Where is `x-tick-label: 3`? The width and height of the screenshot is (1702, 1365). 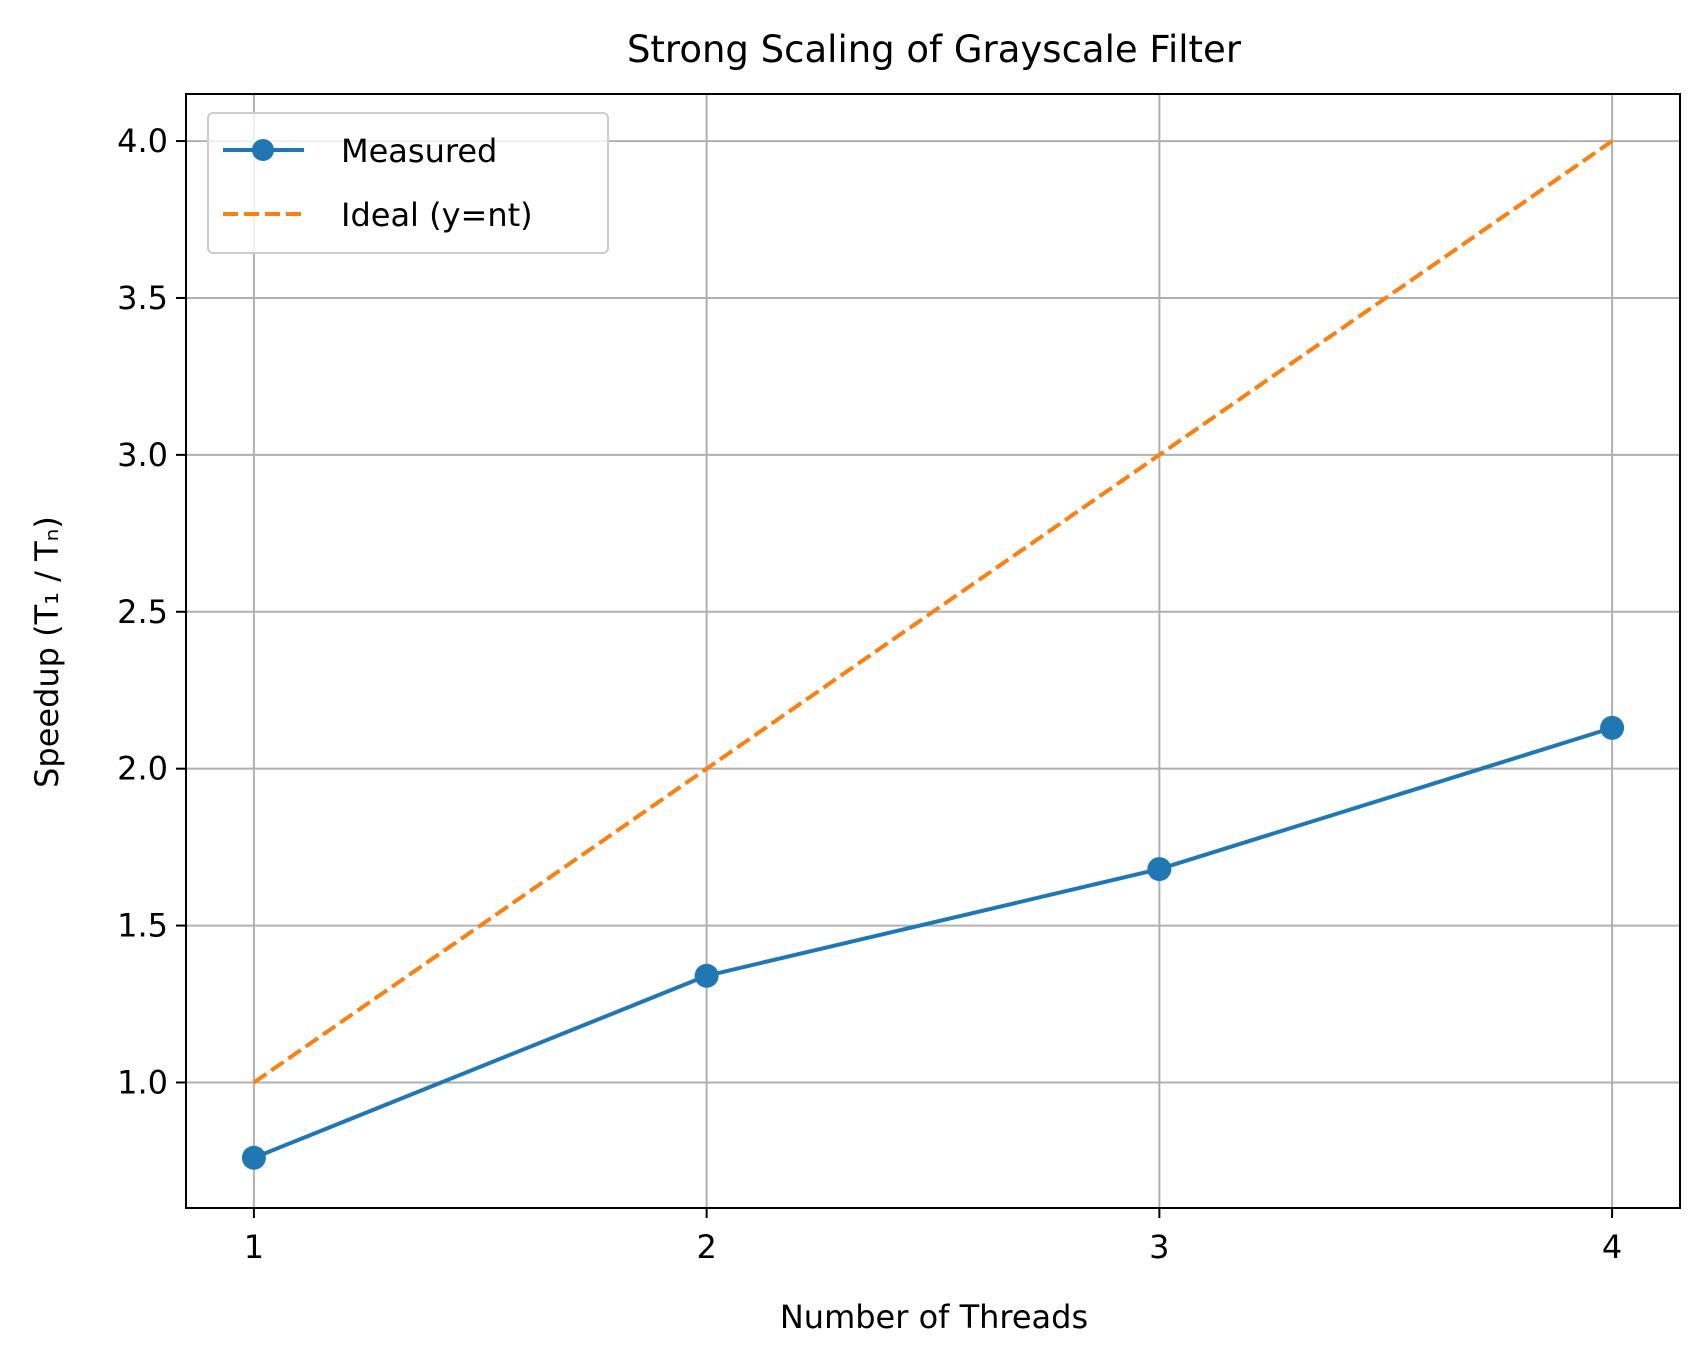
x-tick-label: 3 is located at coordinates (1159, 1247).